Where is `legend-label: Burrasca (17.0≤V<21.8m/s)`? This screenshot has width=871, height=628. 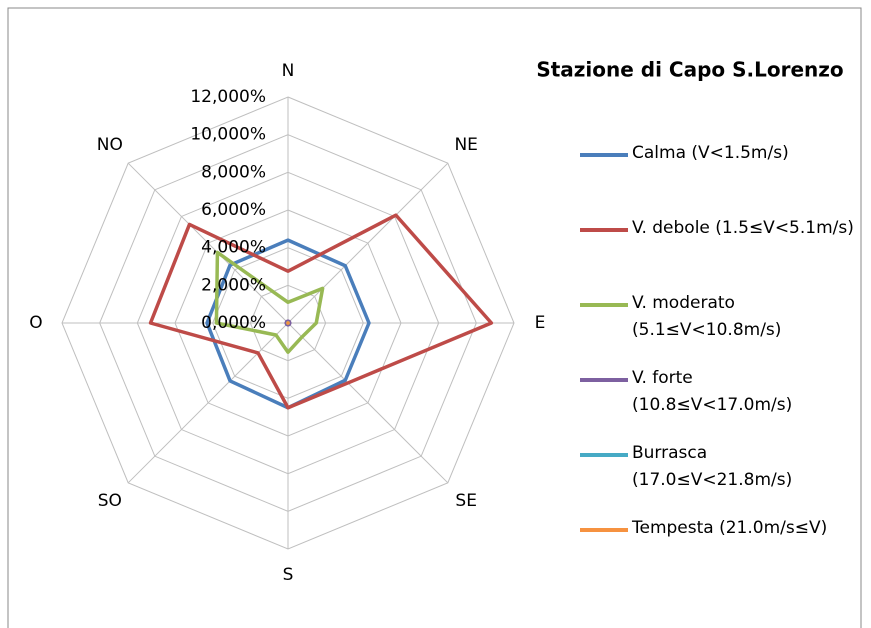 legend-label: Burrasca (17.0≤V<21.8m/s) is located at coordinates (712, 466).